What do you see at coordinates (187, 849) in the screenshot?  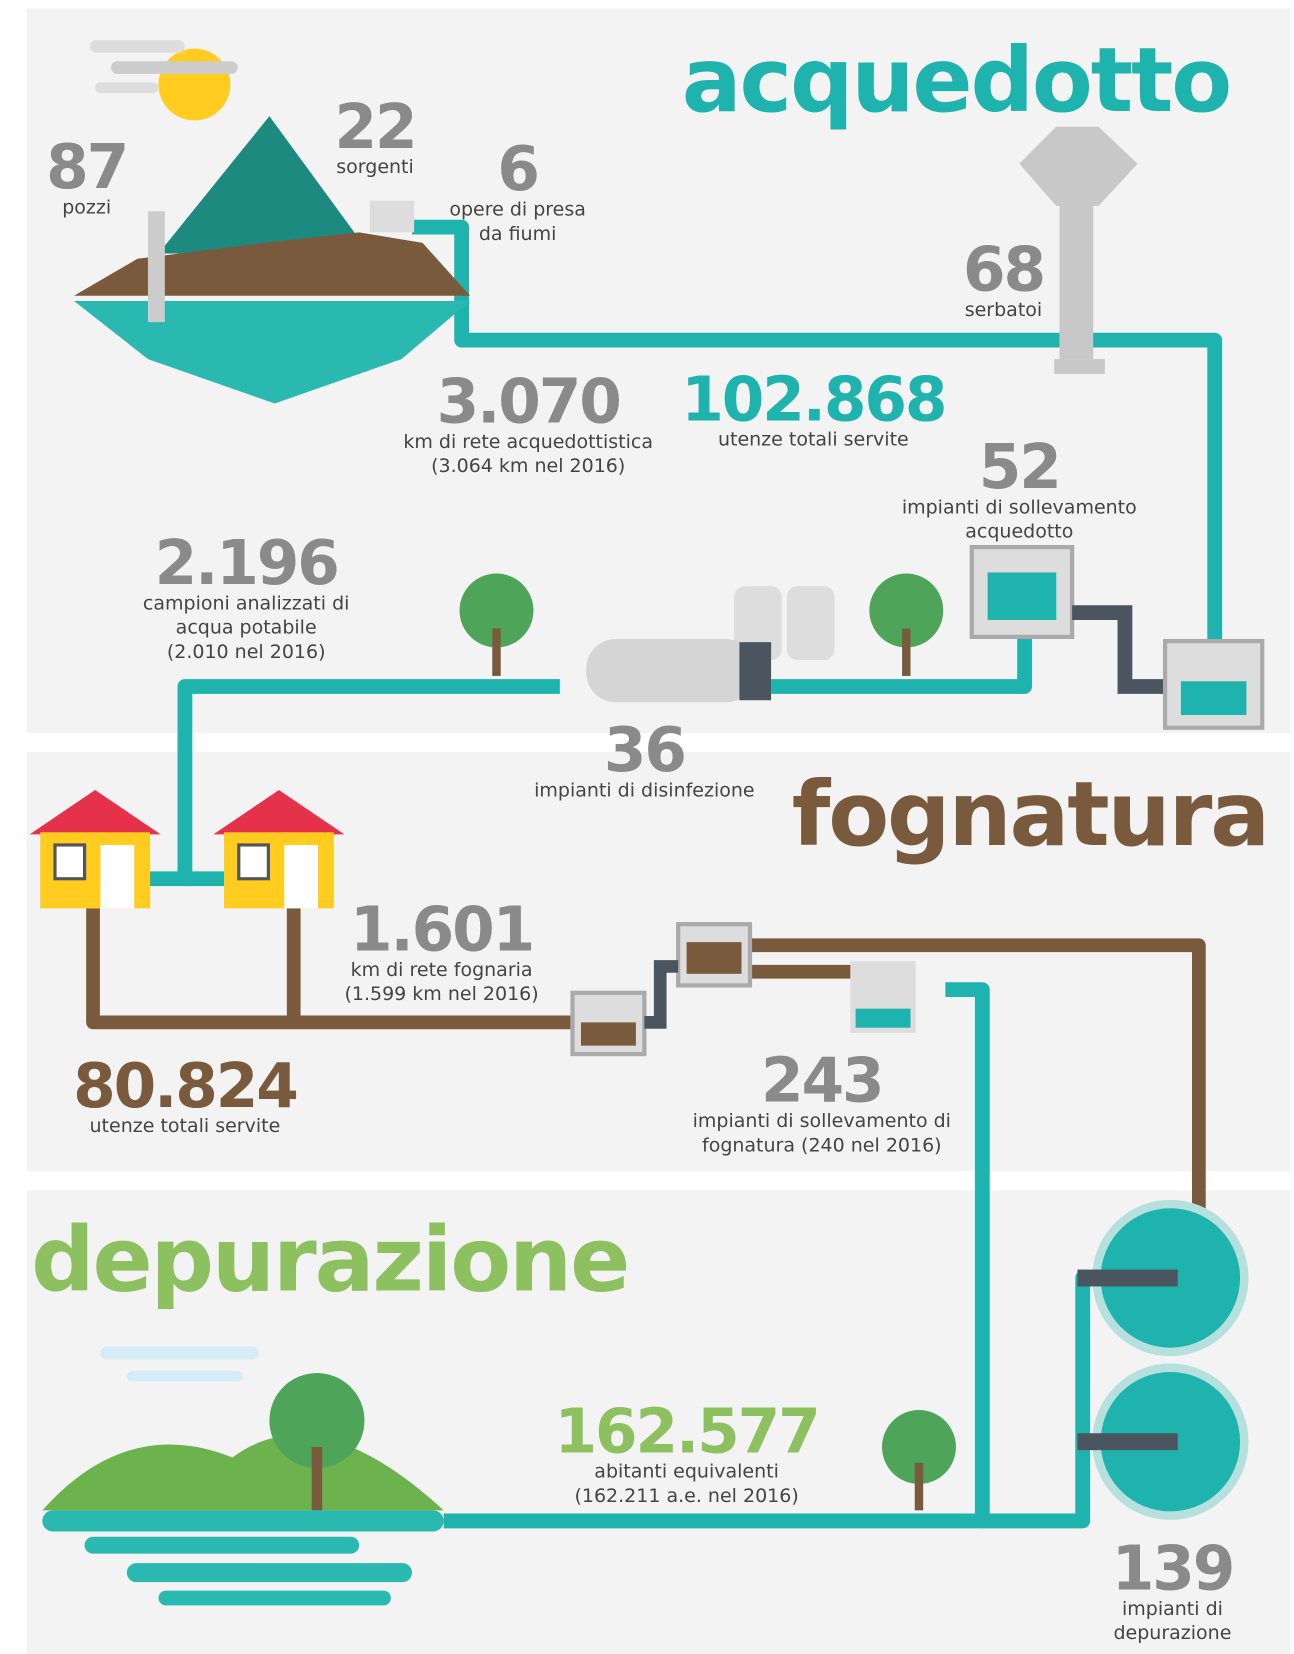 I see `houses` at bounding box center [187, 849].